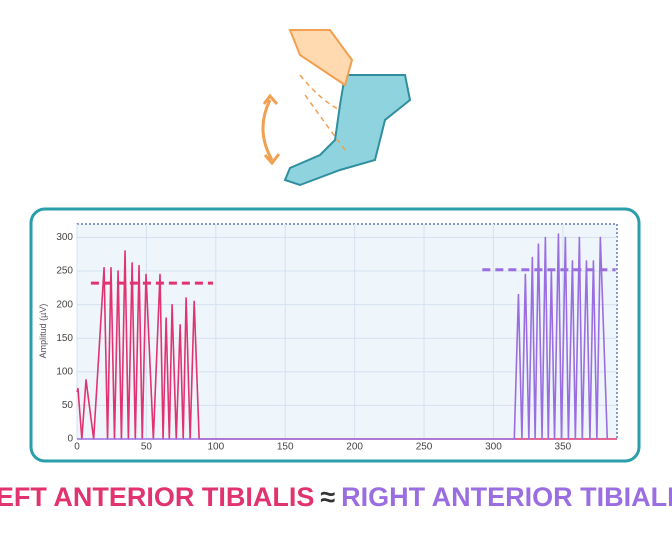 This screenshot has width=672, height=544. I want to click on y-tick-label: 100, so click(64, 371).